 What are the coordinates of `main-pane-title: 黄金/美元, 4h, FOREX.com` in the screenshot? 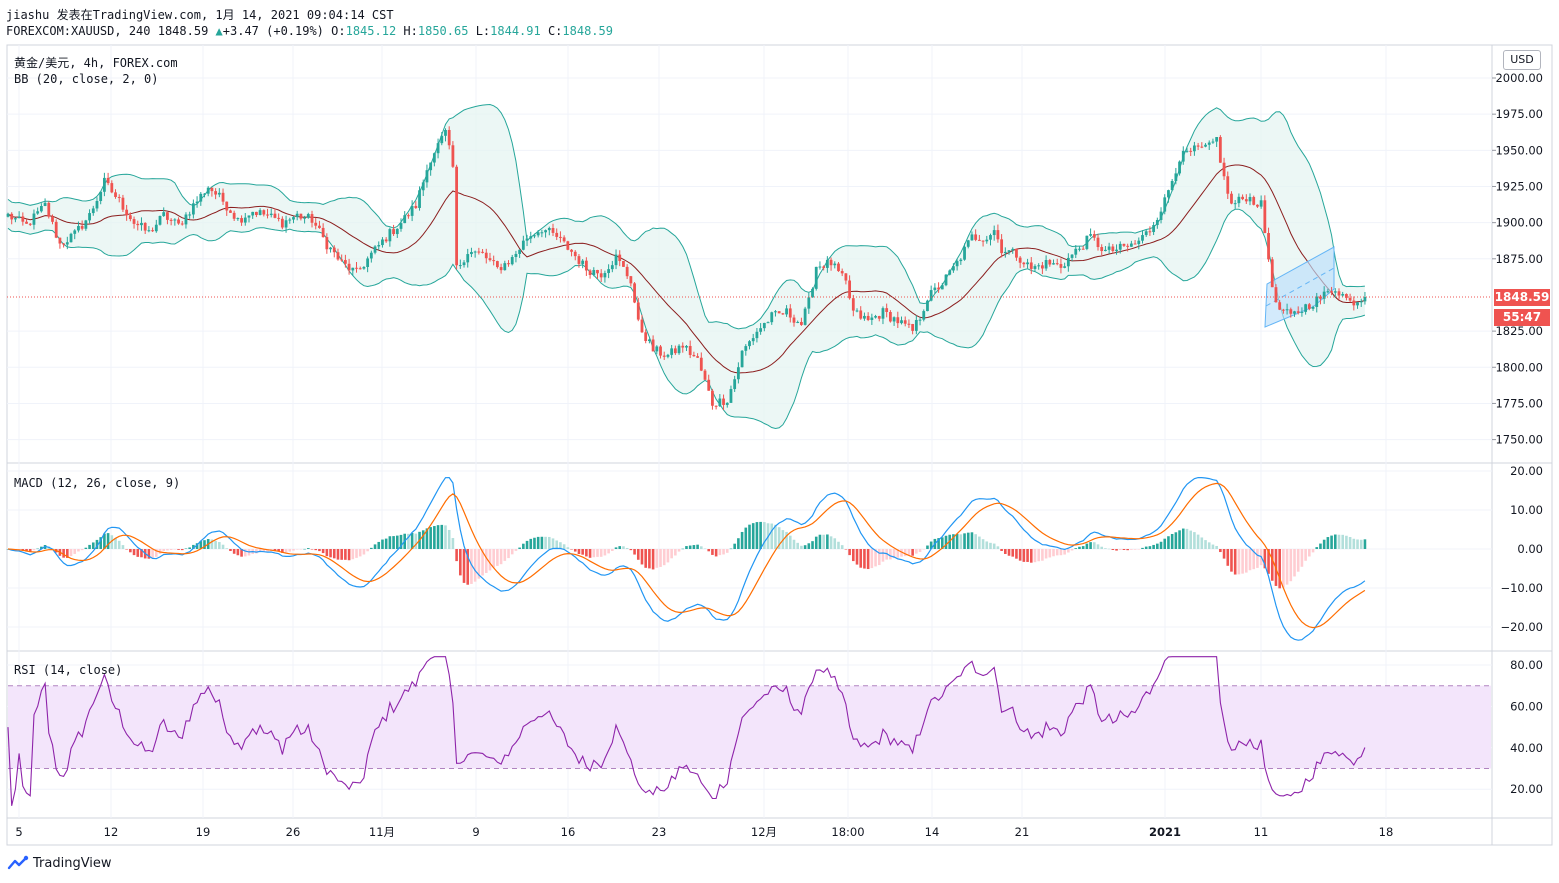 It's located at (96, 63).